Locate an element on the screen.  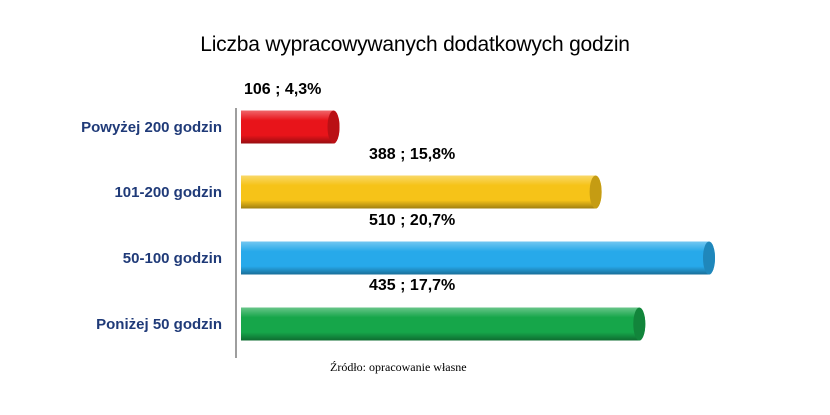
category-label-2: 101-200 godzin is located at coordinates (168, 192).